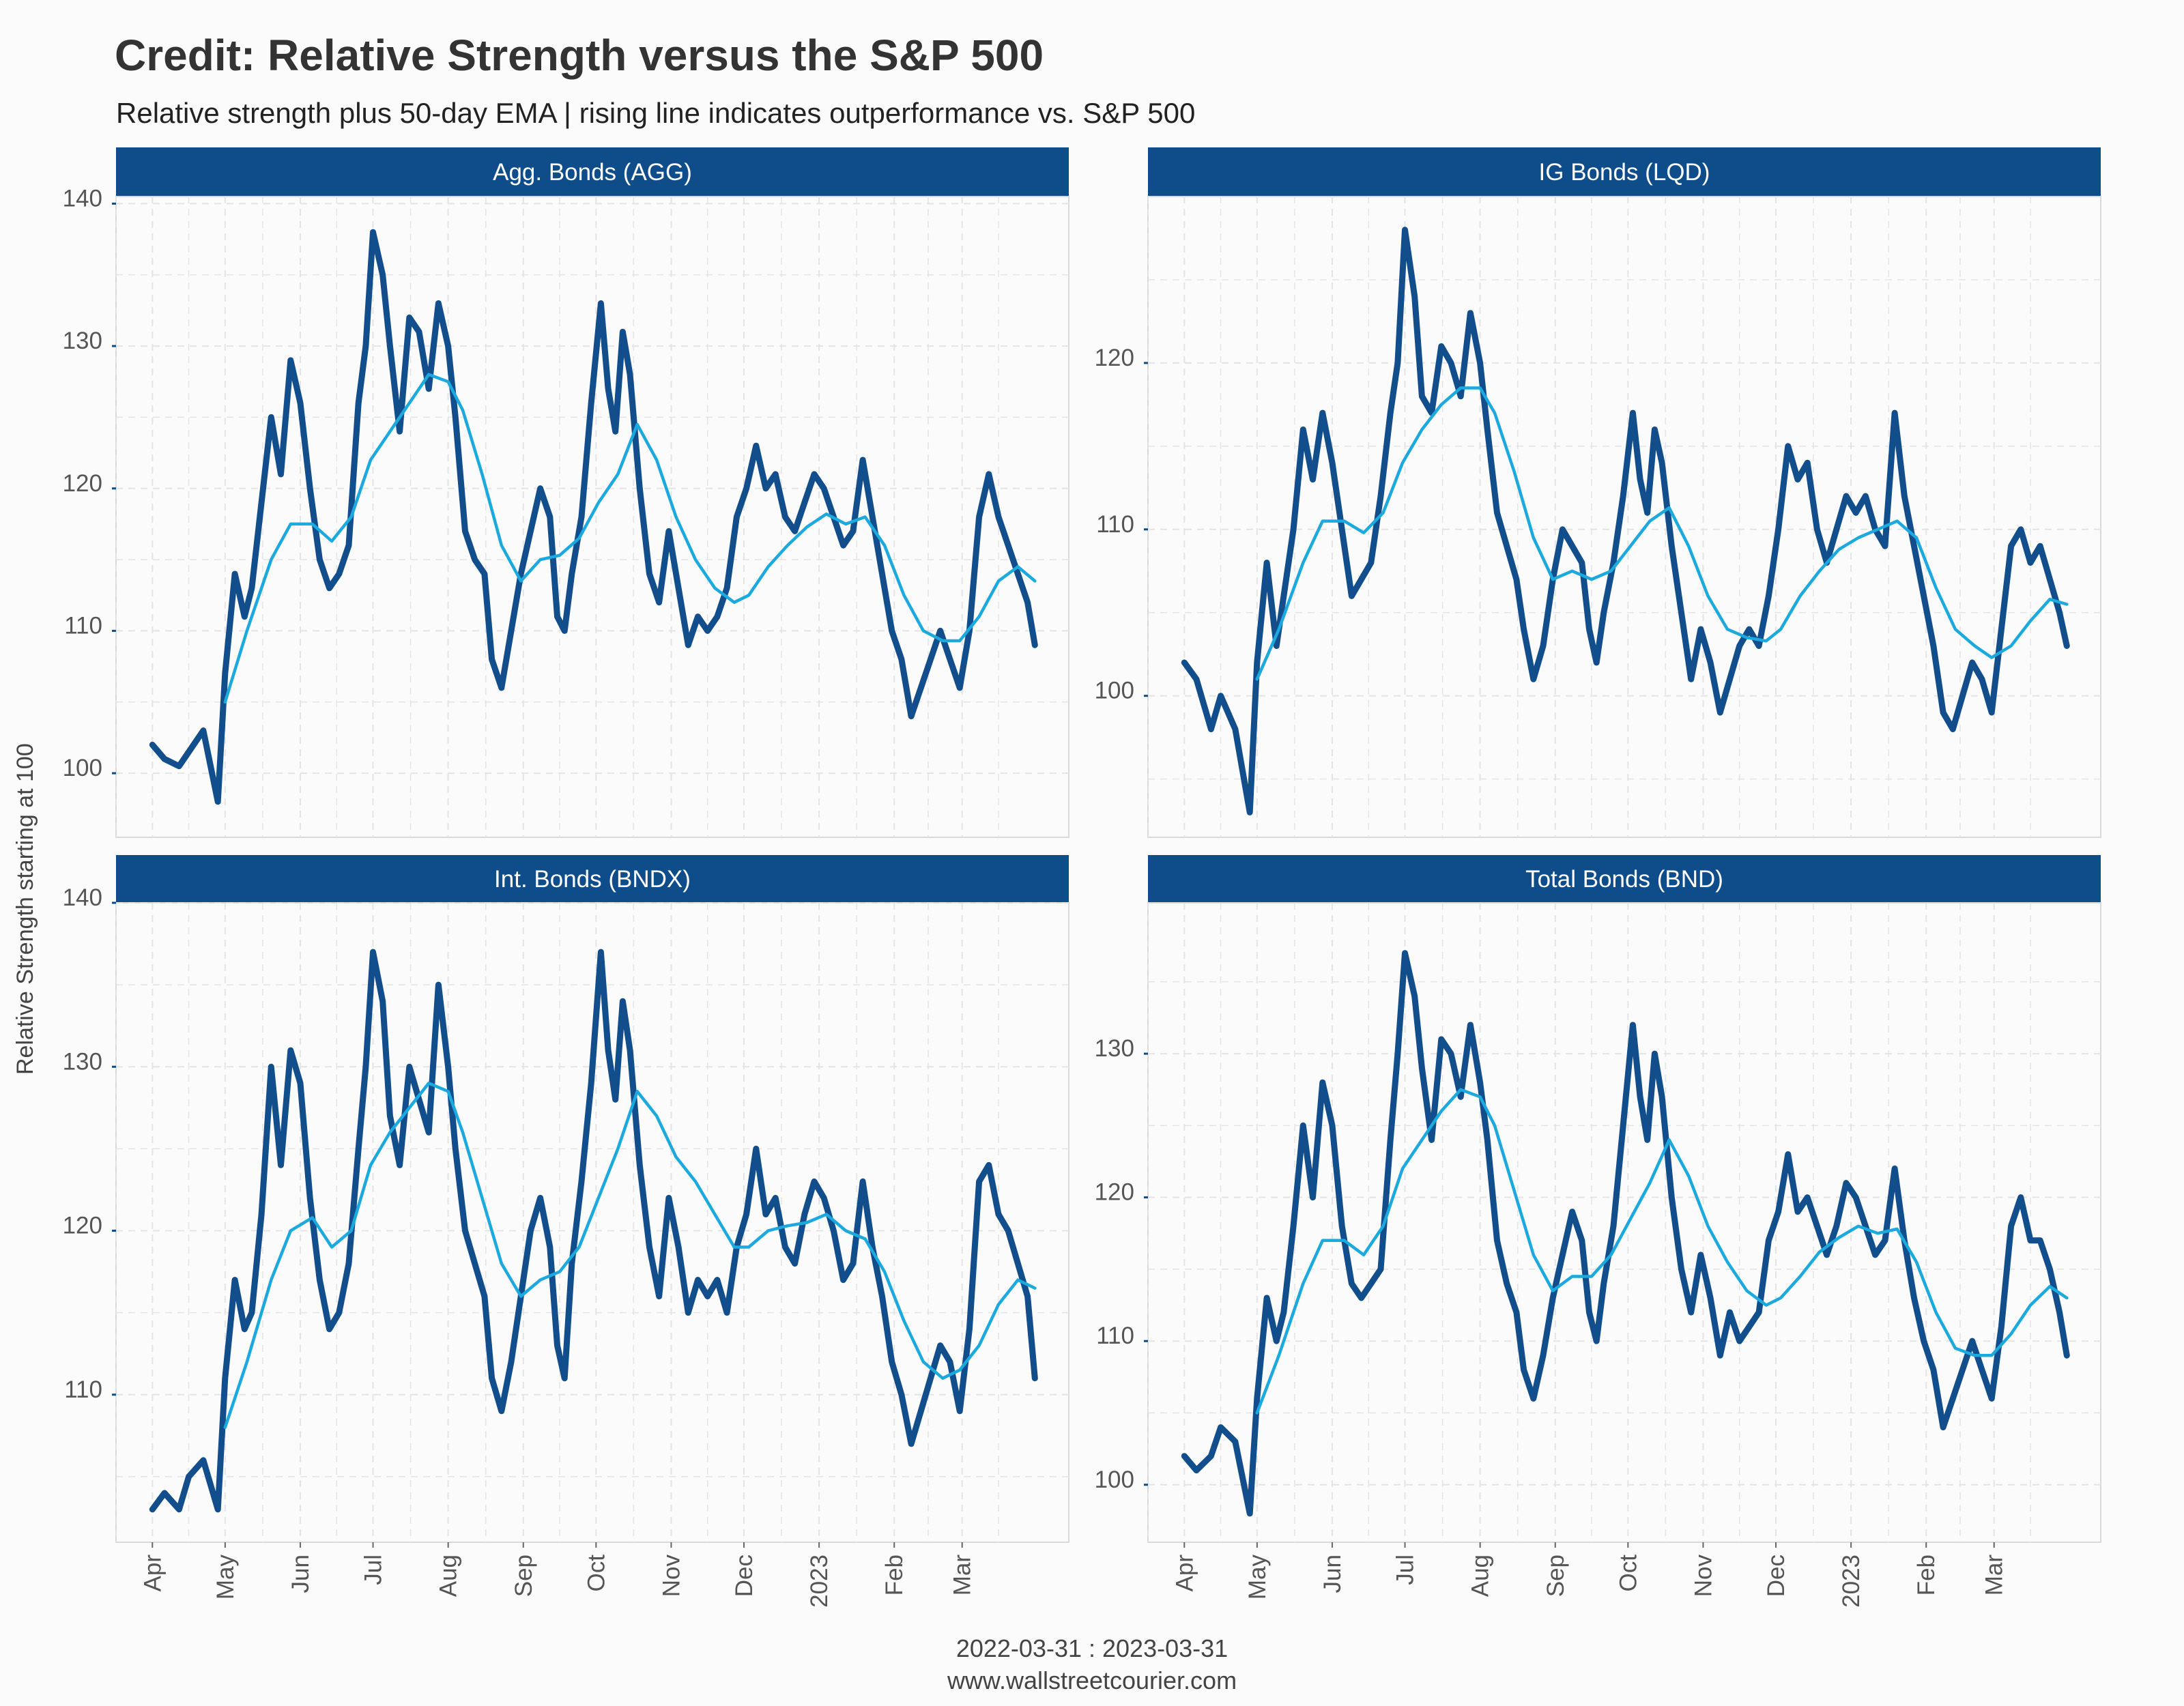 This screenshot has height=1706, width=2184. I want to click on panel-title: Int. Bonds (BNDX), so click(592, 879).